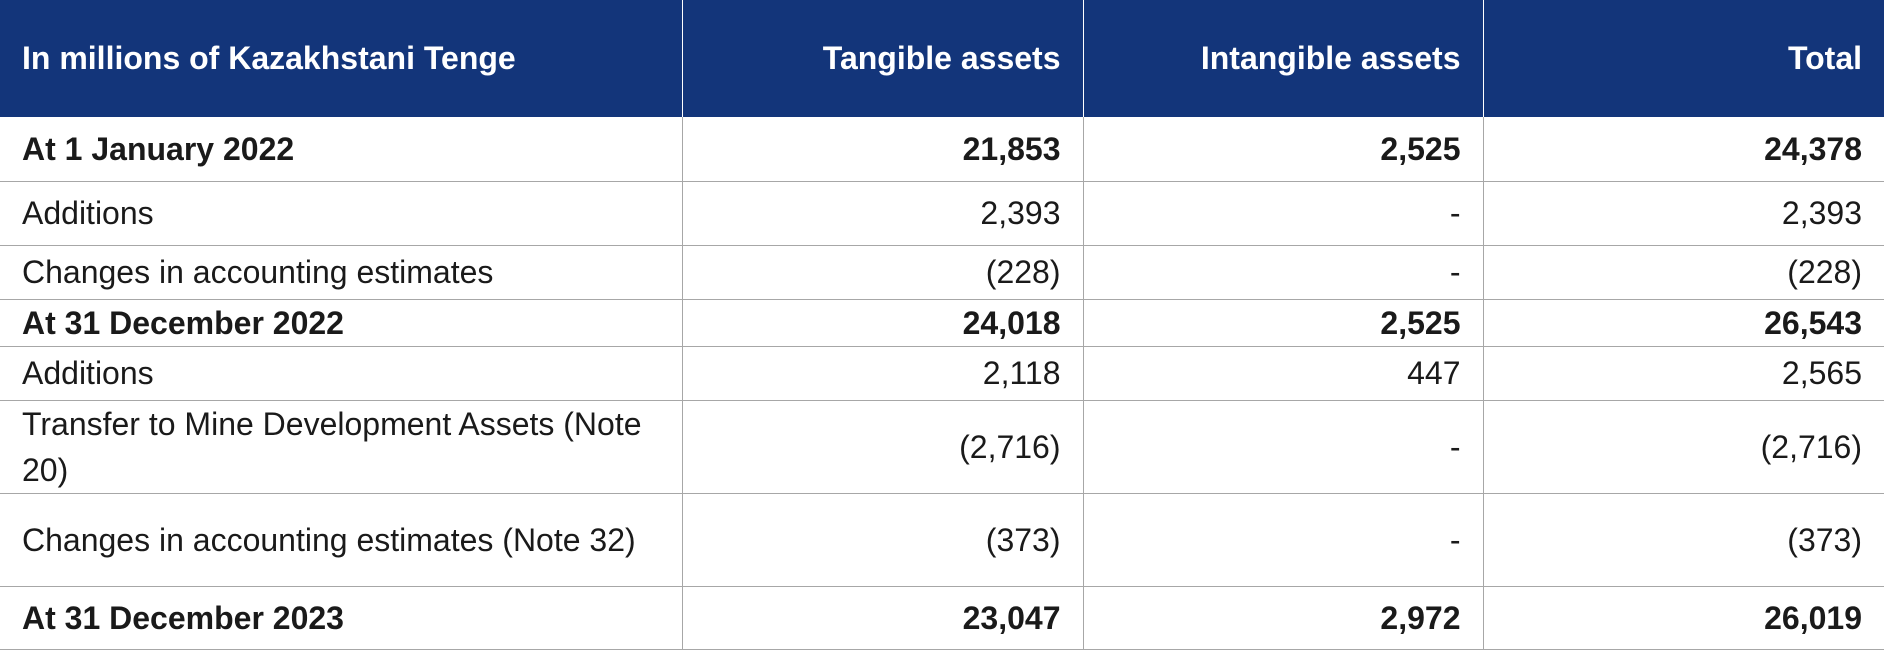  Describe the element at coordinates (1683, 149) in the screenshot. I see `cell-total: 24,378` at that location.